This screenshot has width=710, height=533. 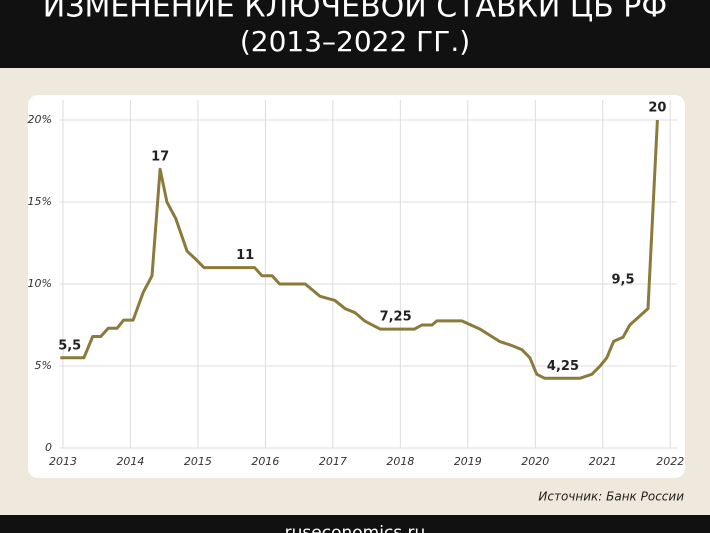 What do you see at coordinates (40, 283) in the screenshot?
I see `y-tick-label: 10%` at bounding box center [40, 283].